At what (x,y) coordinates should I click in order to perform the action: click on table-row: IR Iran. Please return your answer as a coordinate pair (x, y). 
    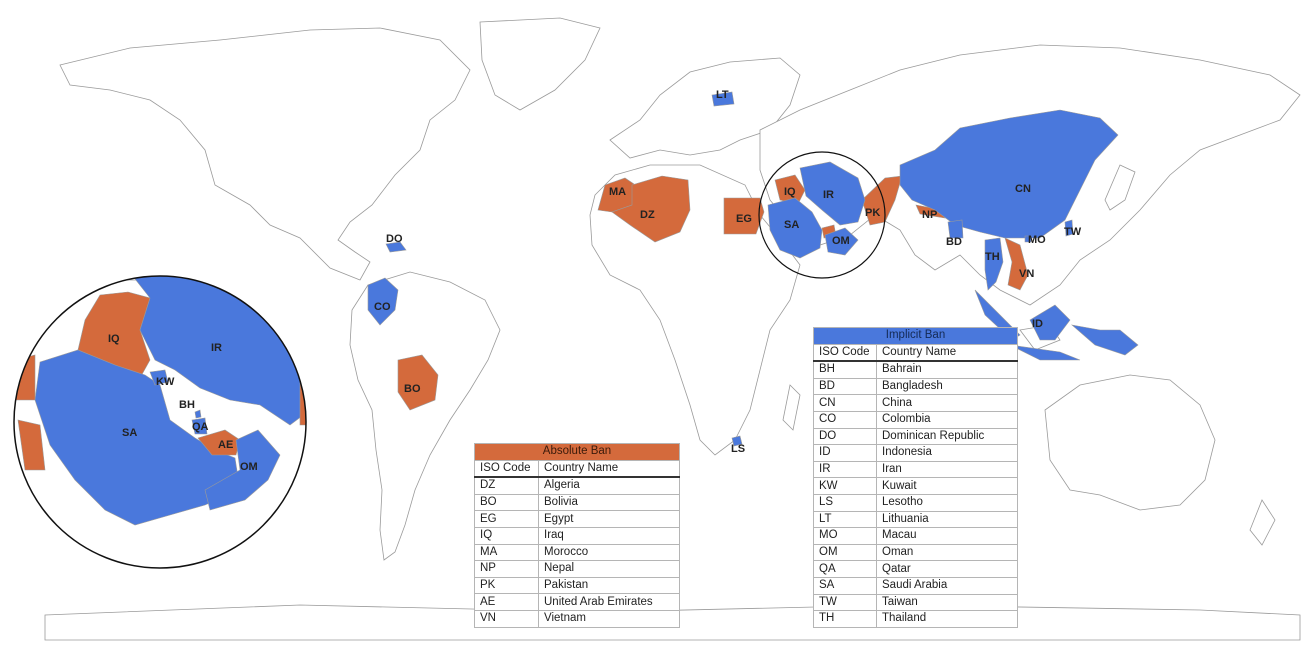
    Looking at the image, I should click on (915, 469).